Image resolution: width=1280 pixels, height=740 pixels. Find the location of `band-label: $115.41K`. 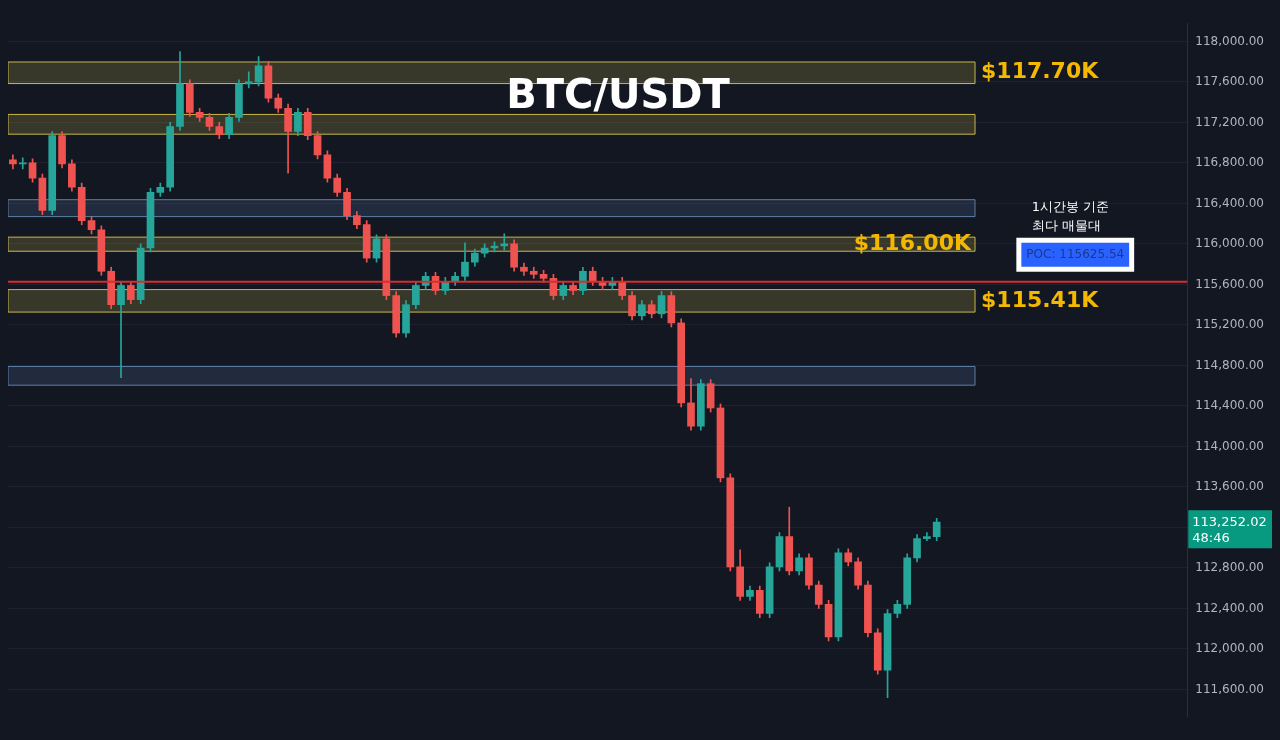

band-label: $115.41K is located at coordinates (1040, 299).